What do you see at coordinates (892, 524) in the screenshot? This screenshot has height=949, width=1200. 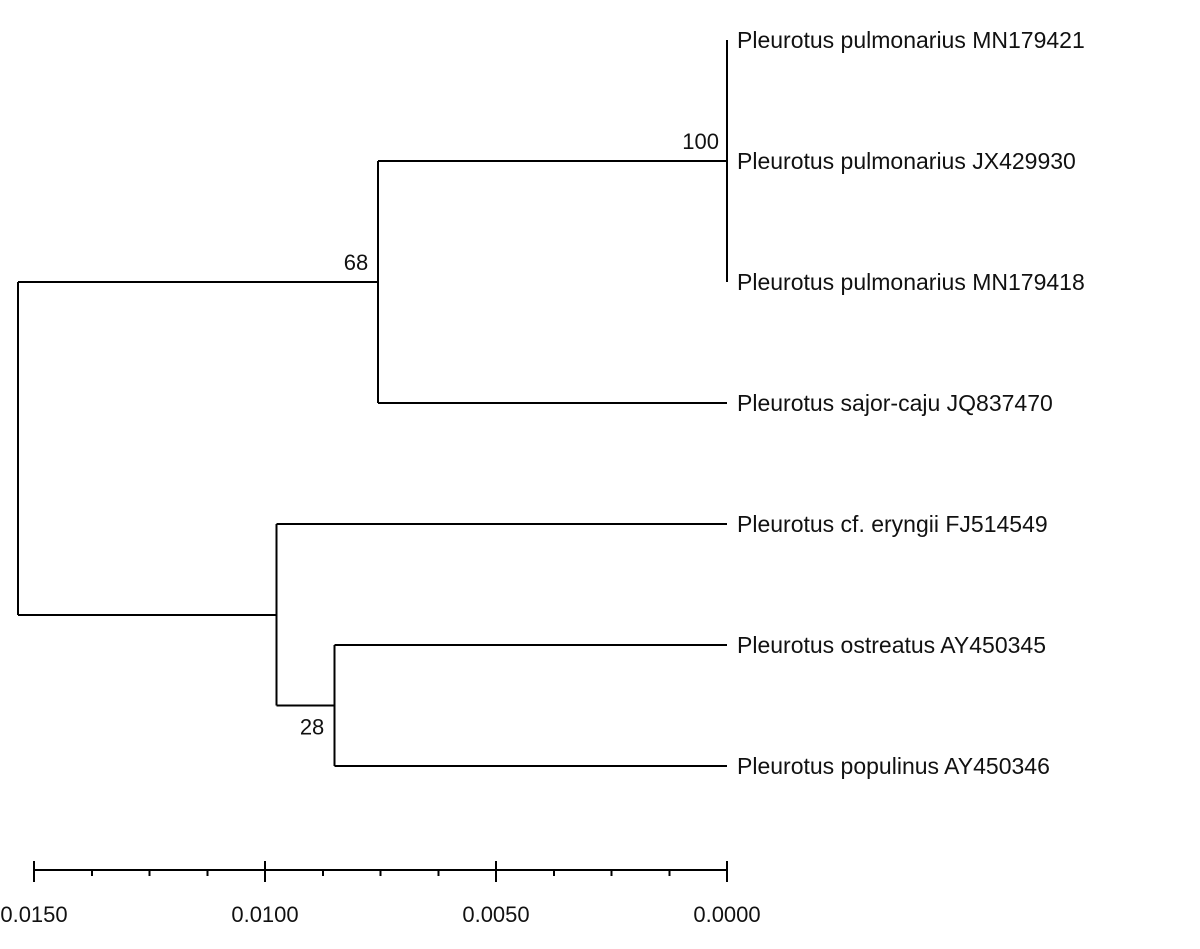 I see `taxon-label: Pleurotus cf. eryngii FJ514549` at bounding box center [892, 524].